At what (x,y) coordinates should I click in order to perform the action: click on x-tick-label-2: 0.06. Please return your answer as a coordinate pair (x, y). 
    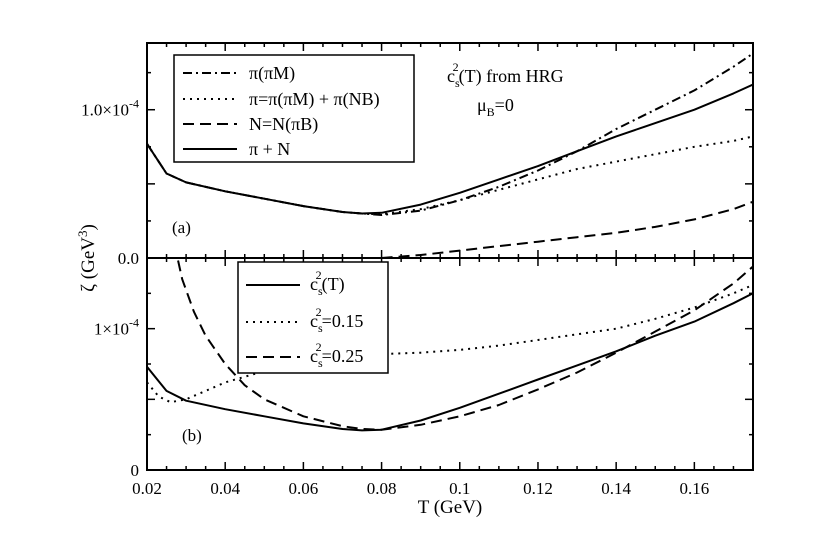
    Looking at the image, I should click on (304, 488).